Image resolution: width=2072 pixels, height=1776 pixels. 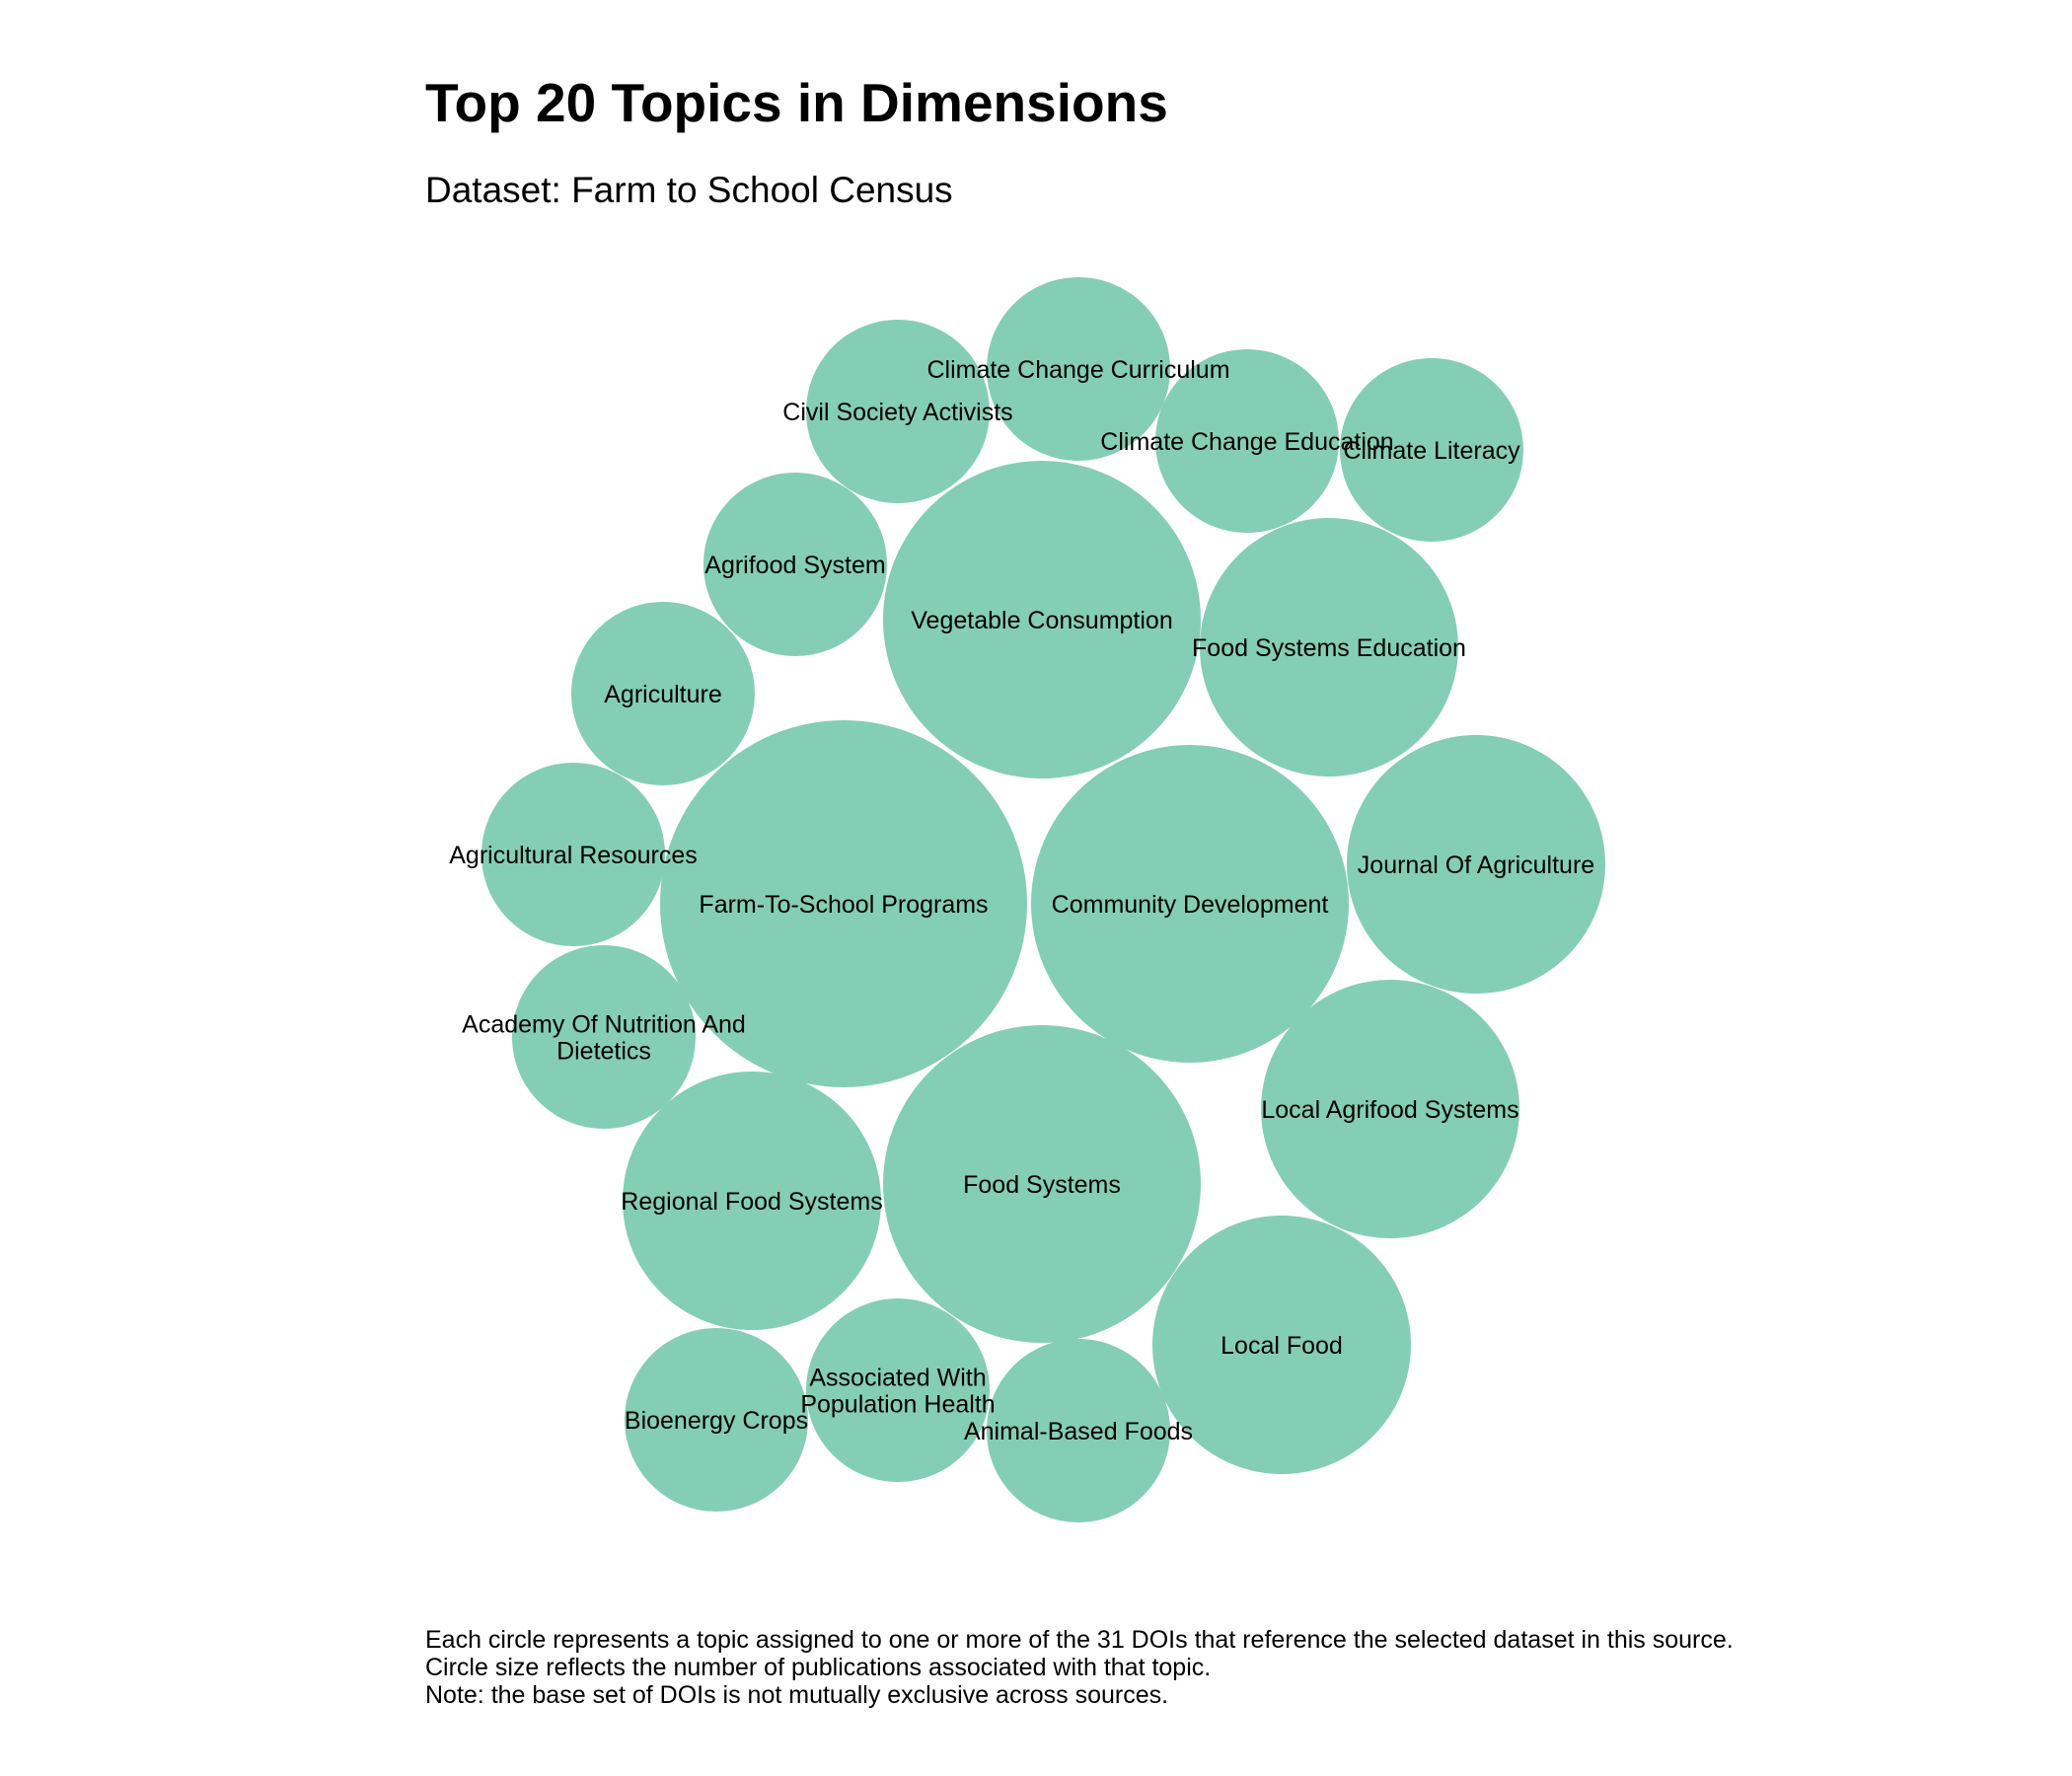 I want to click on topic-label: Agrifood System, so click(x=795, y=566).